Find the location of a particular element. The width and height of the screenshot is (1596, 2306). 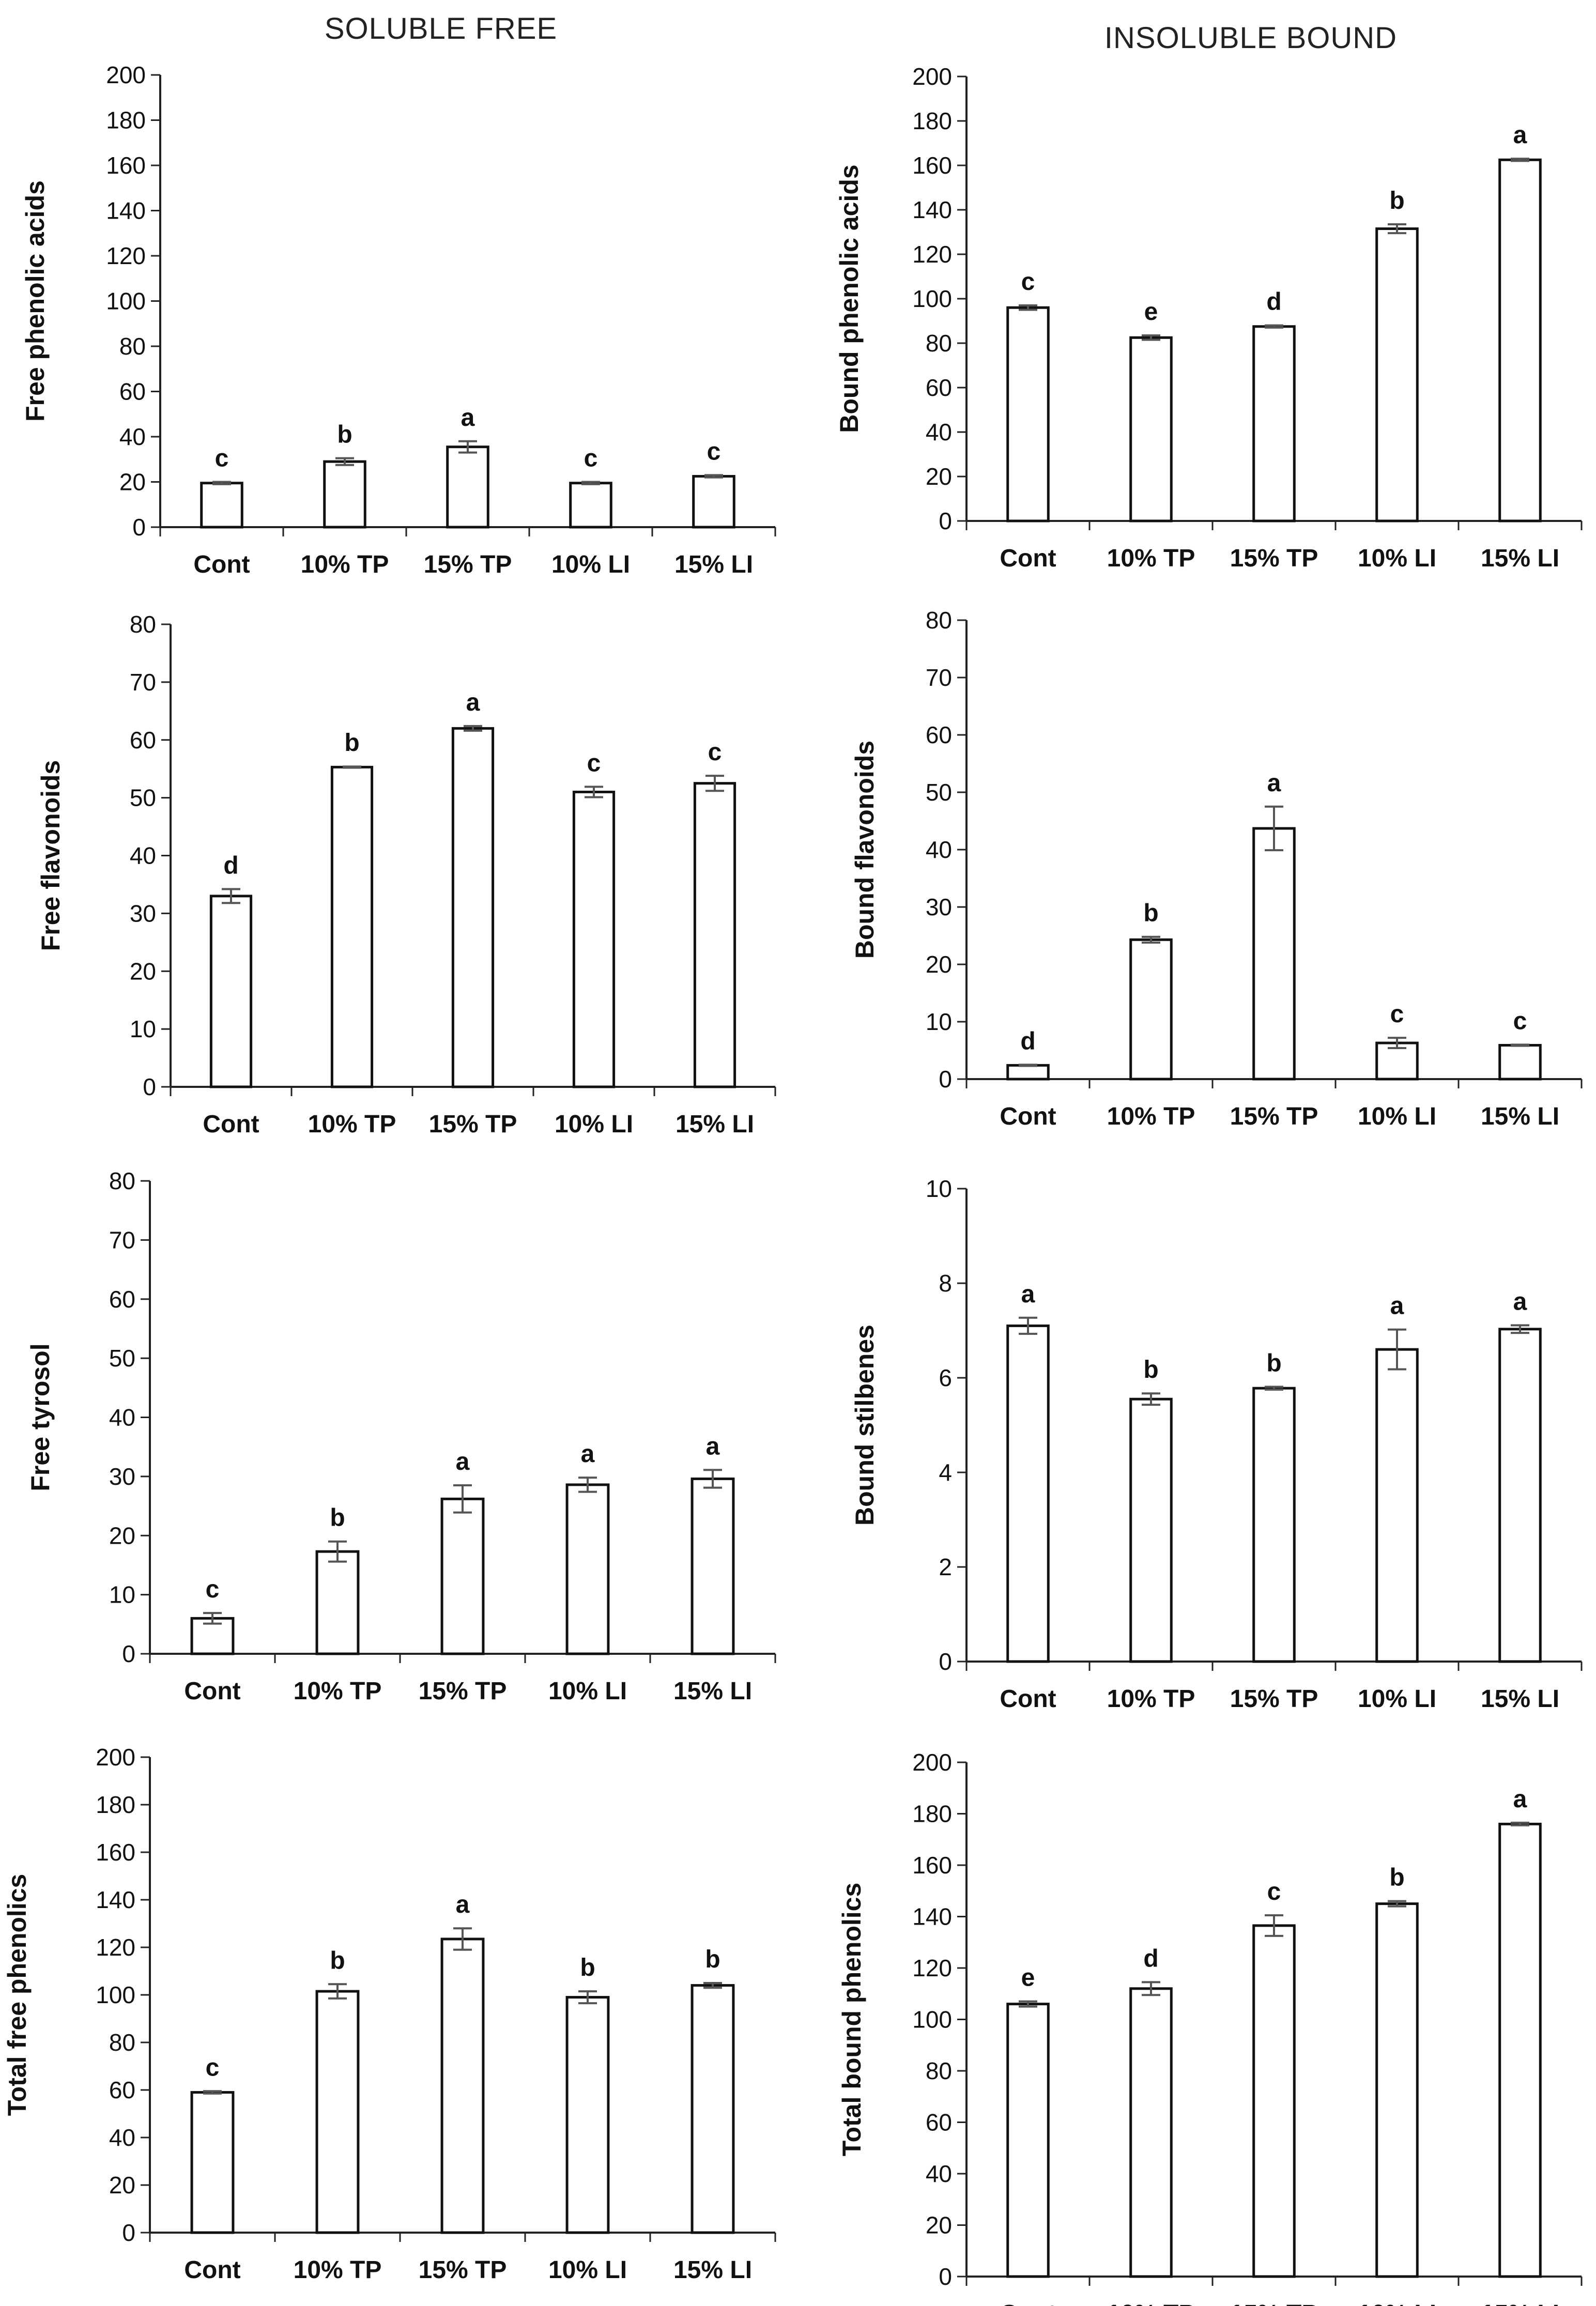

y-tick-label: 8 is located at coordinates (945, 1283).